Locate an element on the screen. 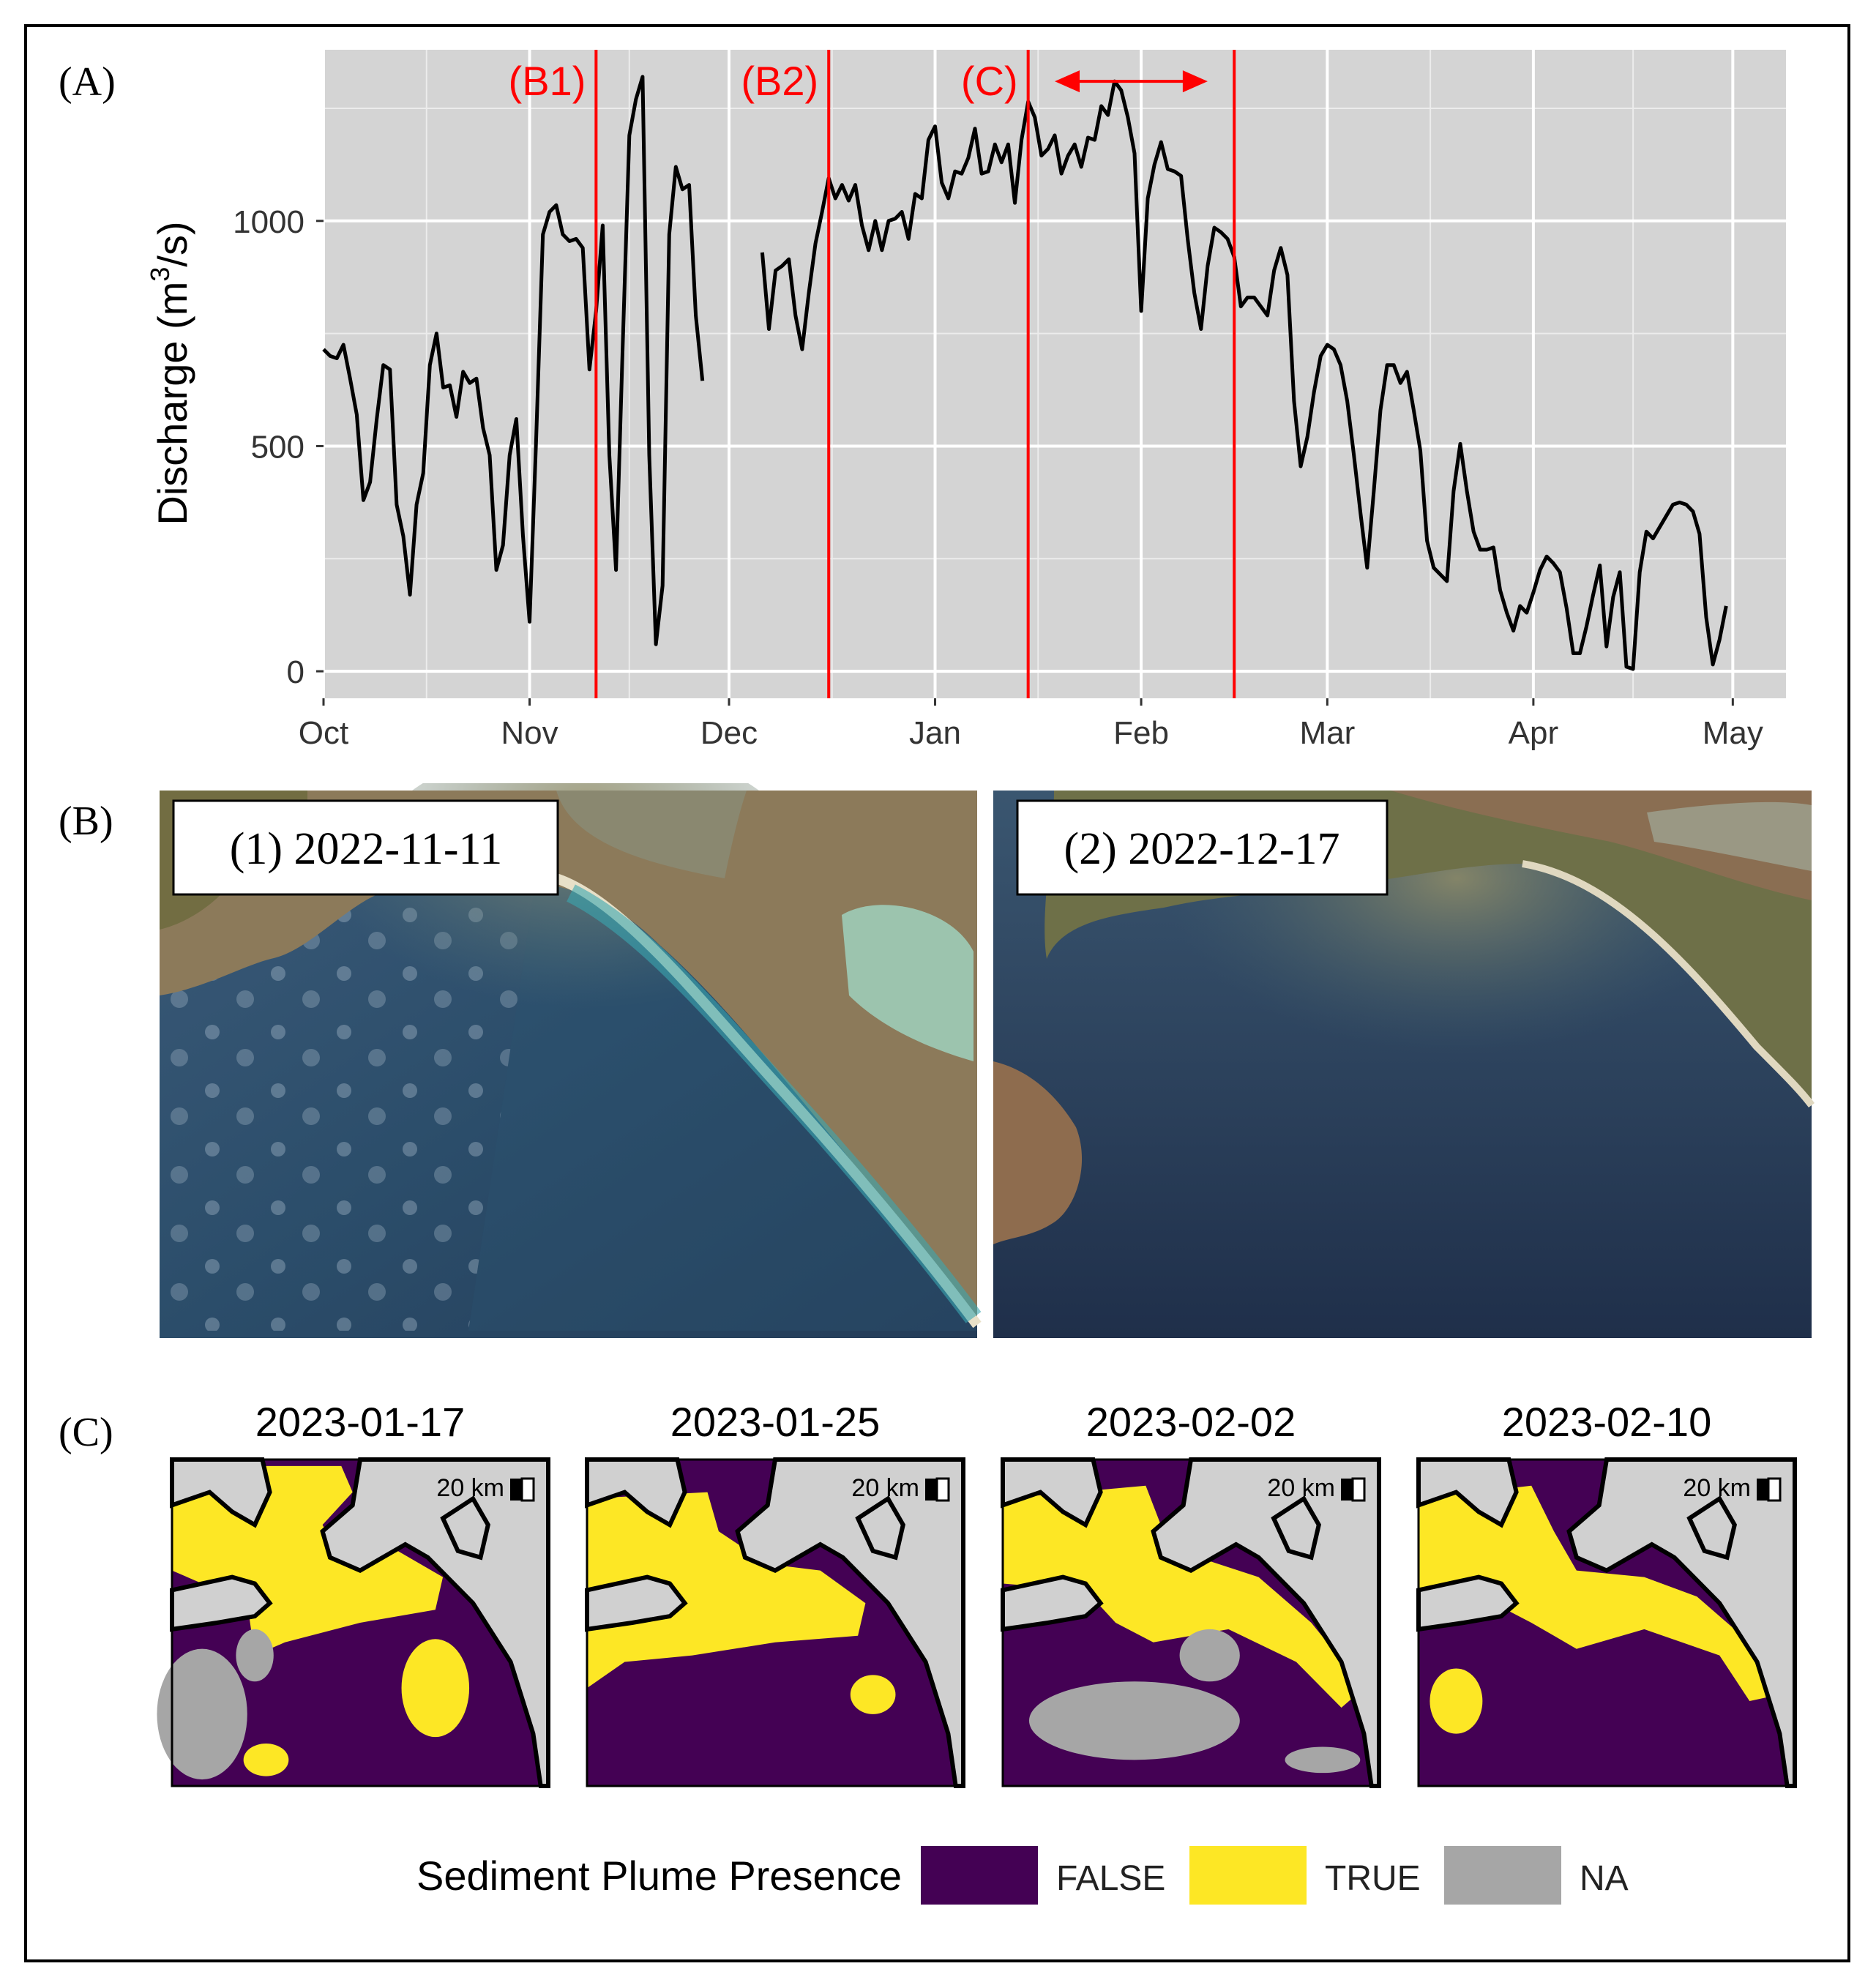 The image size is (1876, 1988). legend: Sediment Plume Presence FALSE TRUE NA is located at coordinates (1023, 1875).